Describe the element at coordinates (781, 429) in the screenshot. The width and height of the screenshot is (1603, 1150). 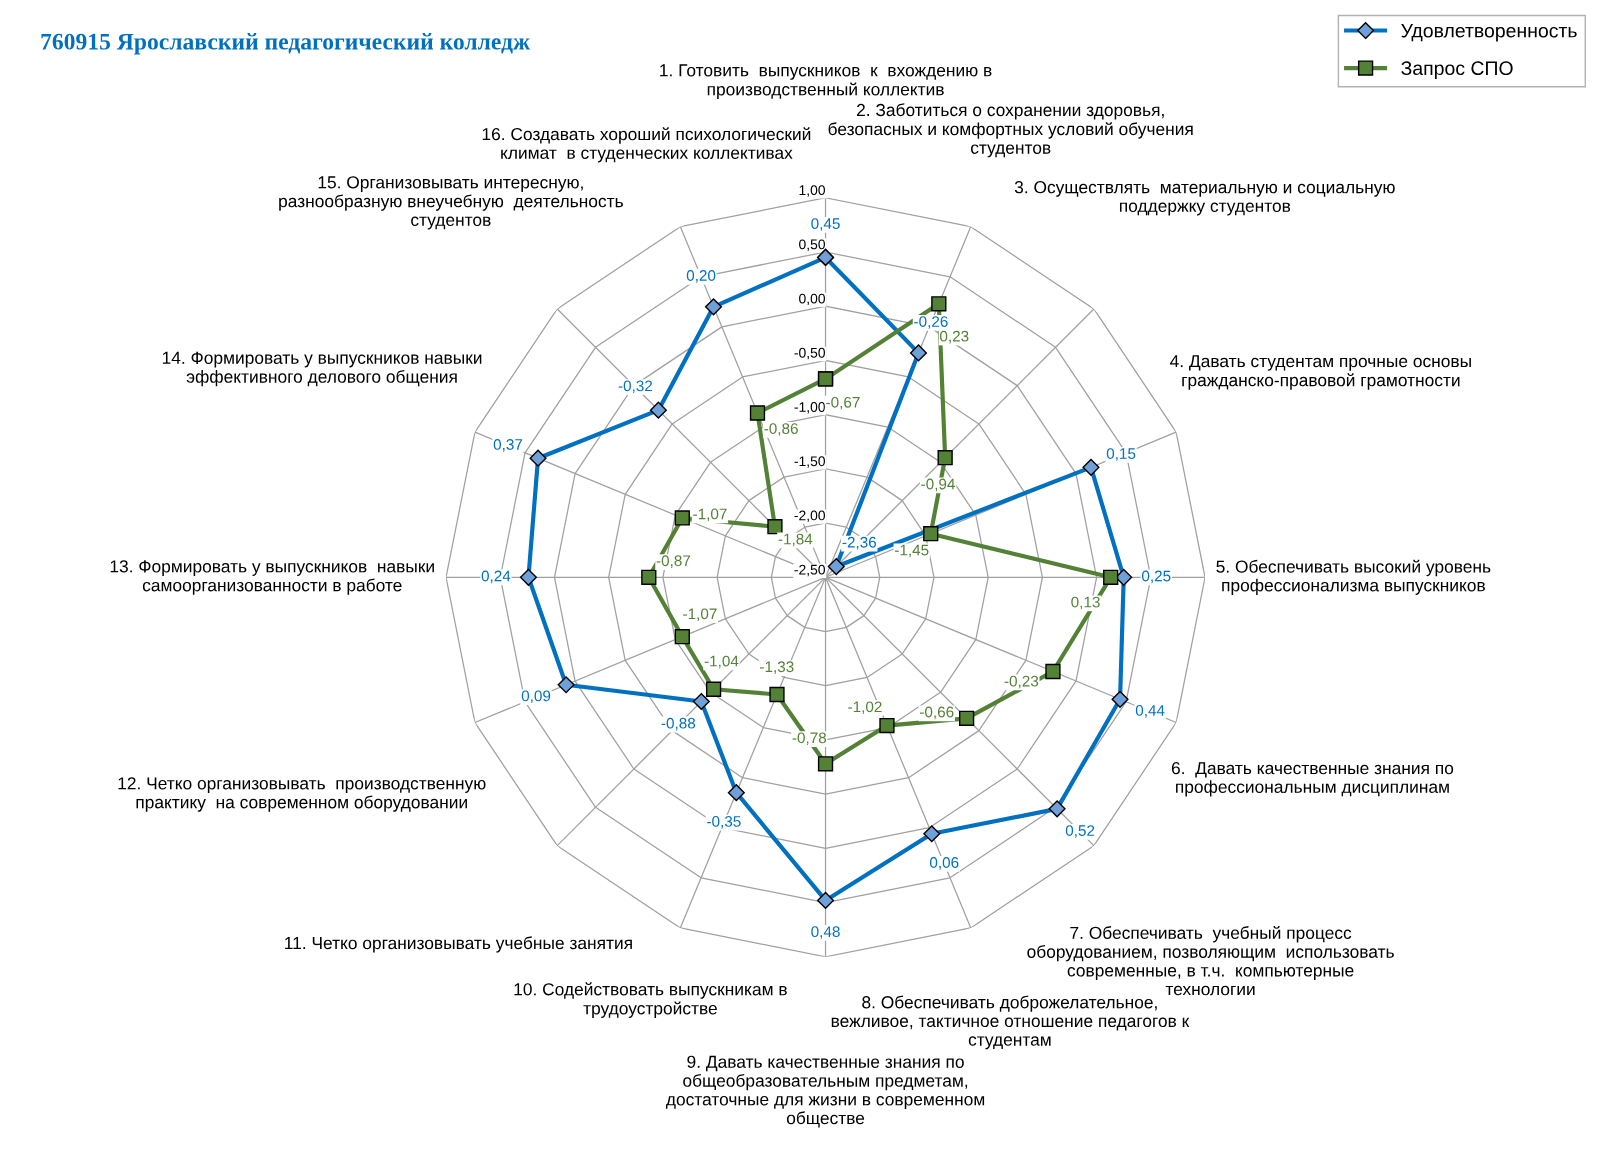
I see `data-label: -0,86` at that location.